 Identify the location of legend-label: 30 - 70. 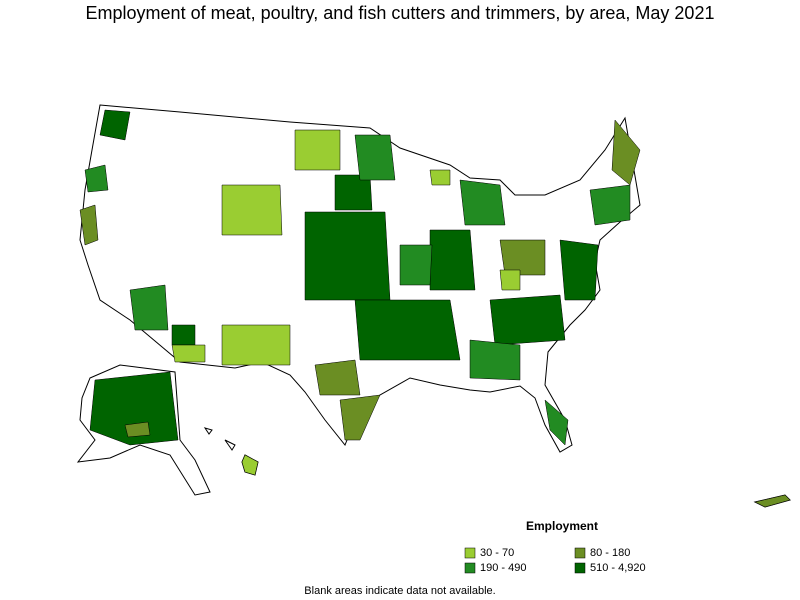
(497, 553).